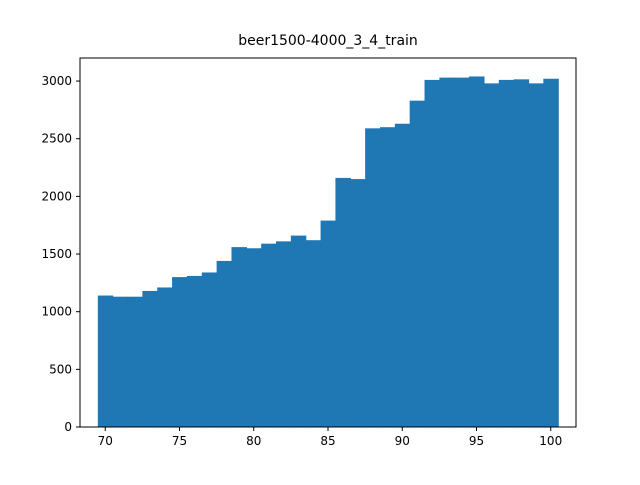 The height and width of the screenshot is (485, 640). What do you see at coordinates (476, 441) in the screenshot?
I see `x-tick-label: 95` at bounding box center [476, 441].